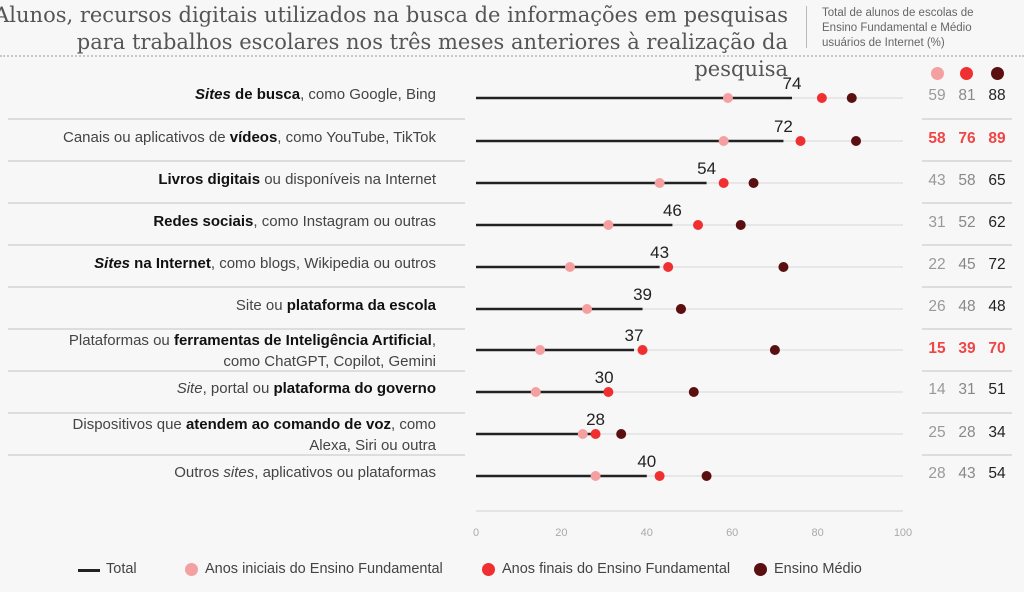  Describe the element at coordinates (646, 461) in the screenshot. I see `total-value-label: 40` at that location.